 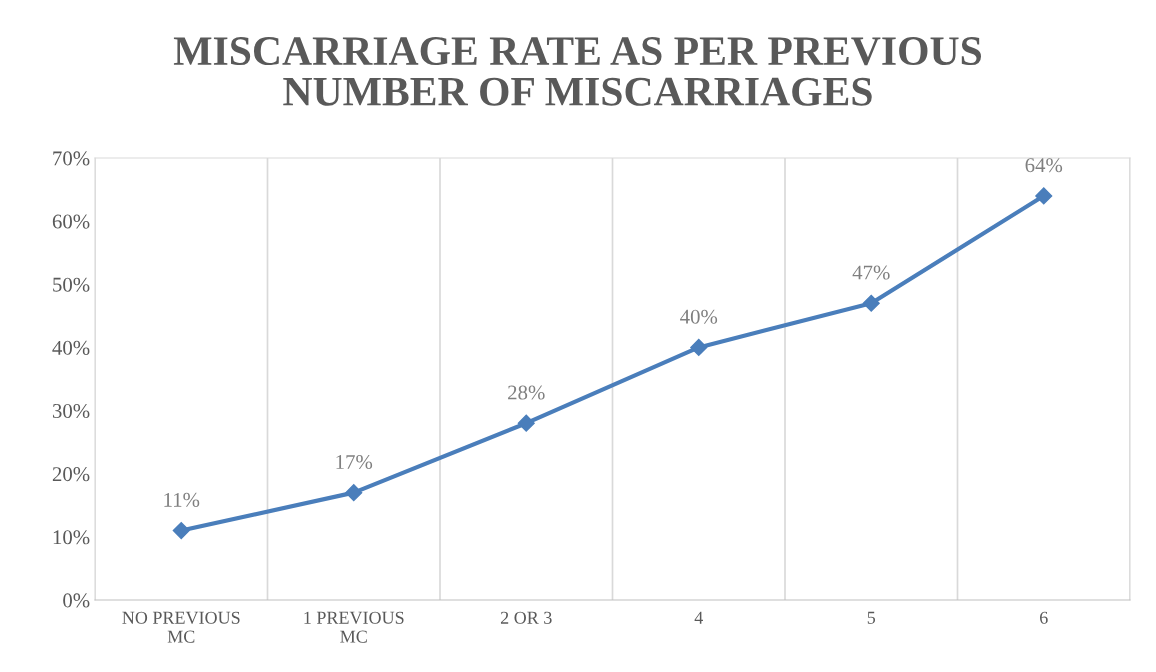 I want to click on y-tick-label: 60%, so click(x=71, y=221).